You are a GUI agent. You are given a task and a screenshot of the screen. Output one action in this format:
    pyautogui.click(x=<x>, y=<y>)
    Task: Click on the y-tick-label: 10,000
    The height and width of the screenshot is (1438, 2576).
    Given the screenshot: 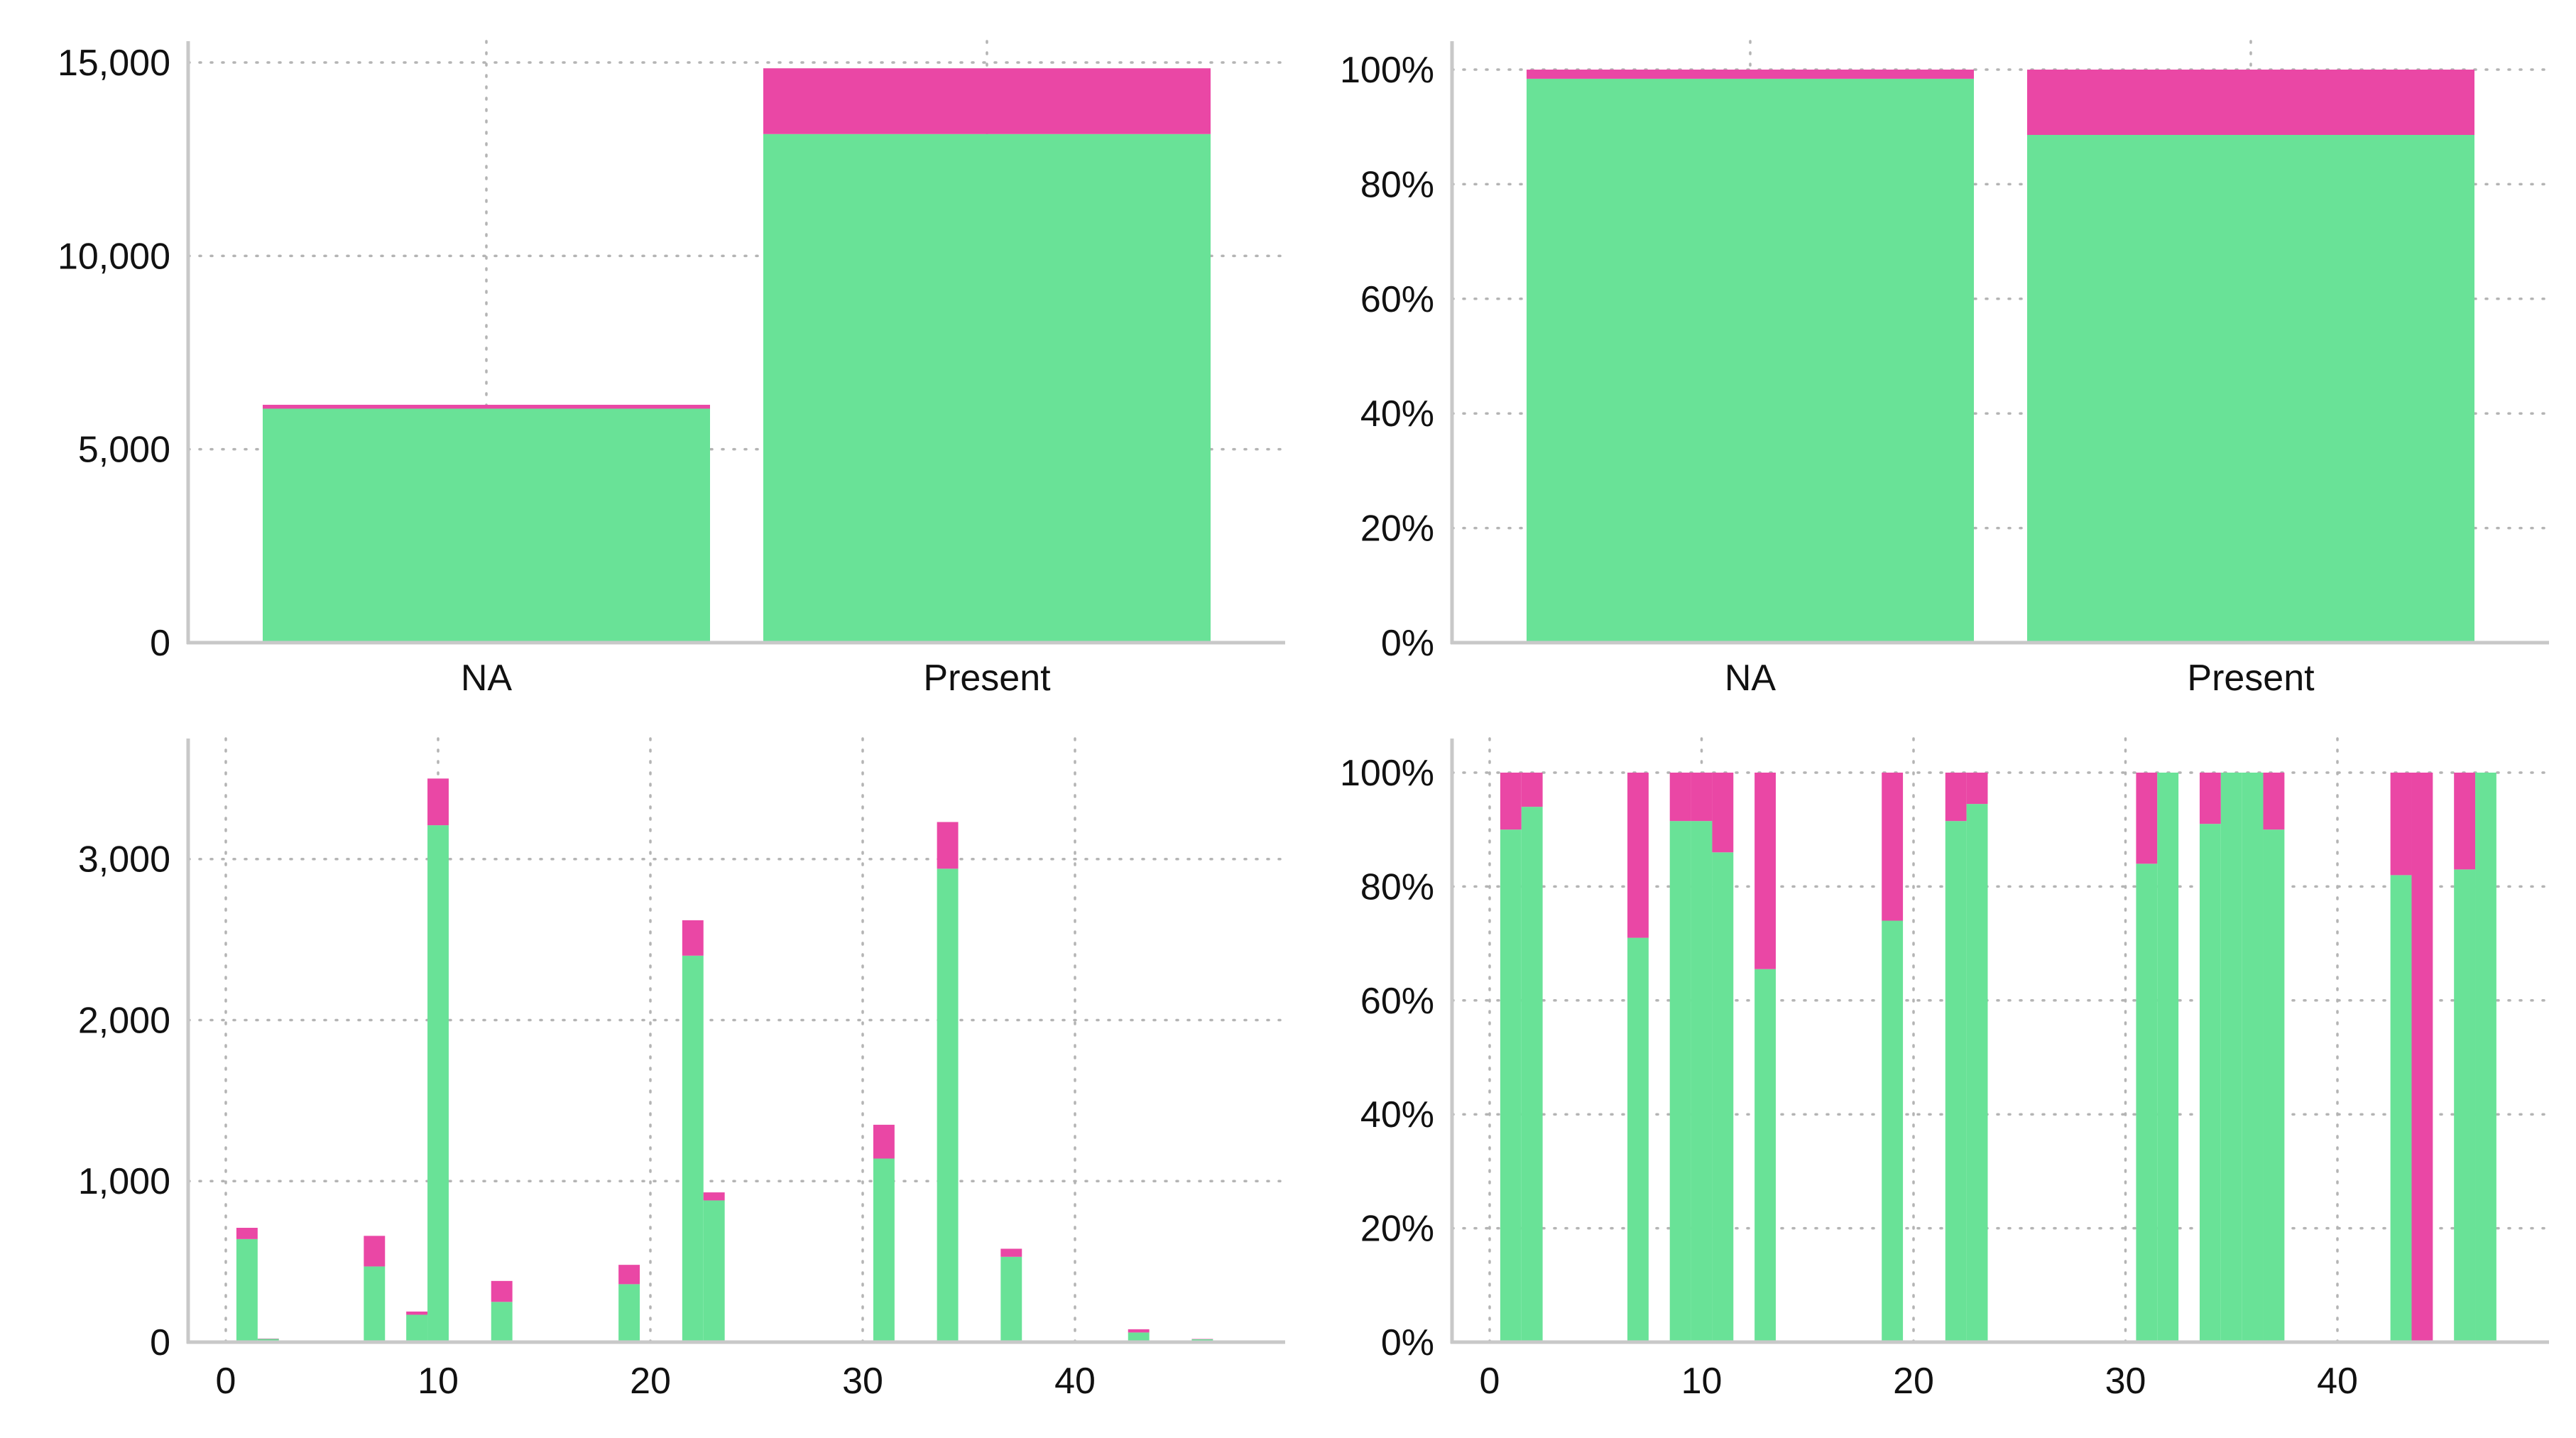 What is the action you would take?
    pyautogui.click(x=114, y=256)
    